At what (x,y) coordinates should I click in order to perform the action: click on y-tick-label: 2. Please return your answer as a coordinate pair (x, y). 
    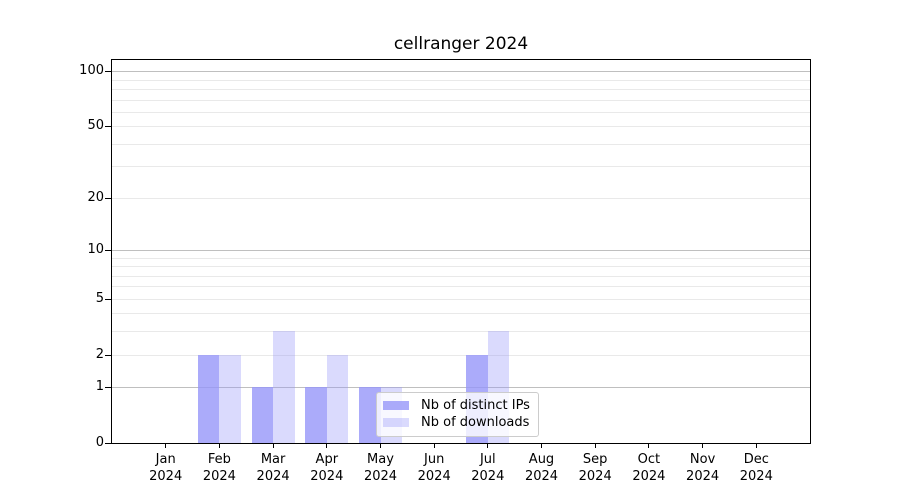
    Looking at the image, I should click on (99, 354).